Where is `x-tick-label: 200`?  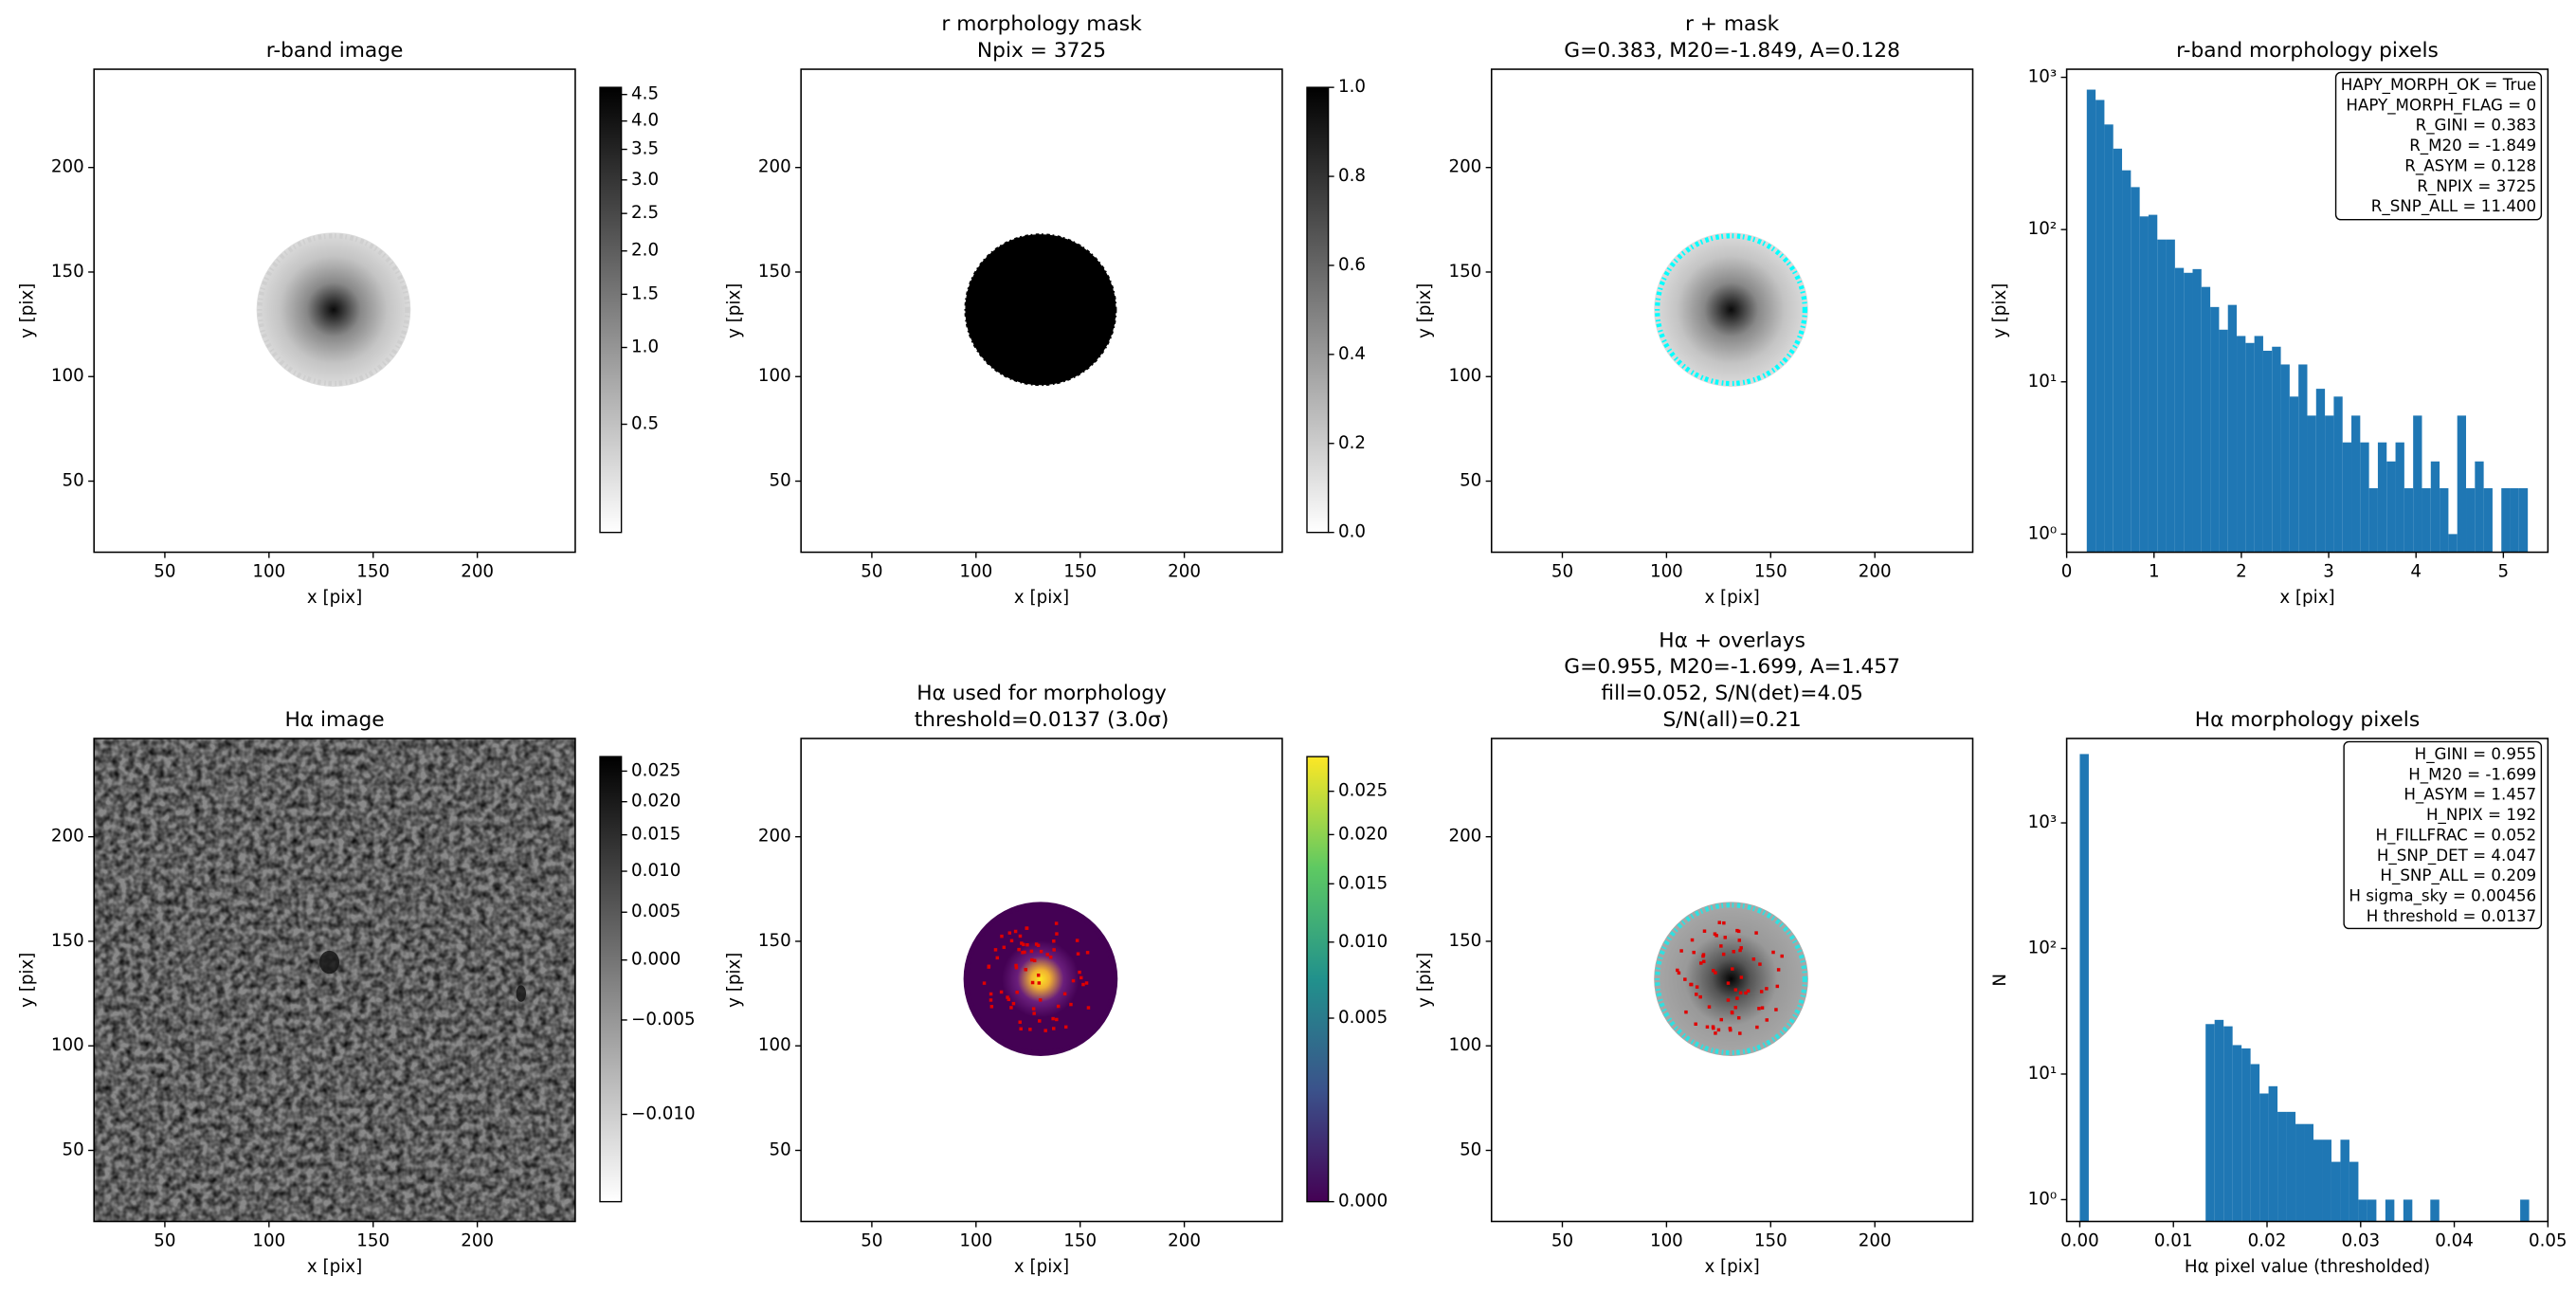 x-tick-label: 200 is located at coordinates (1875, 1240).